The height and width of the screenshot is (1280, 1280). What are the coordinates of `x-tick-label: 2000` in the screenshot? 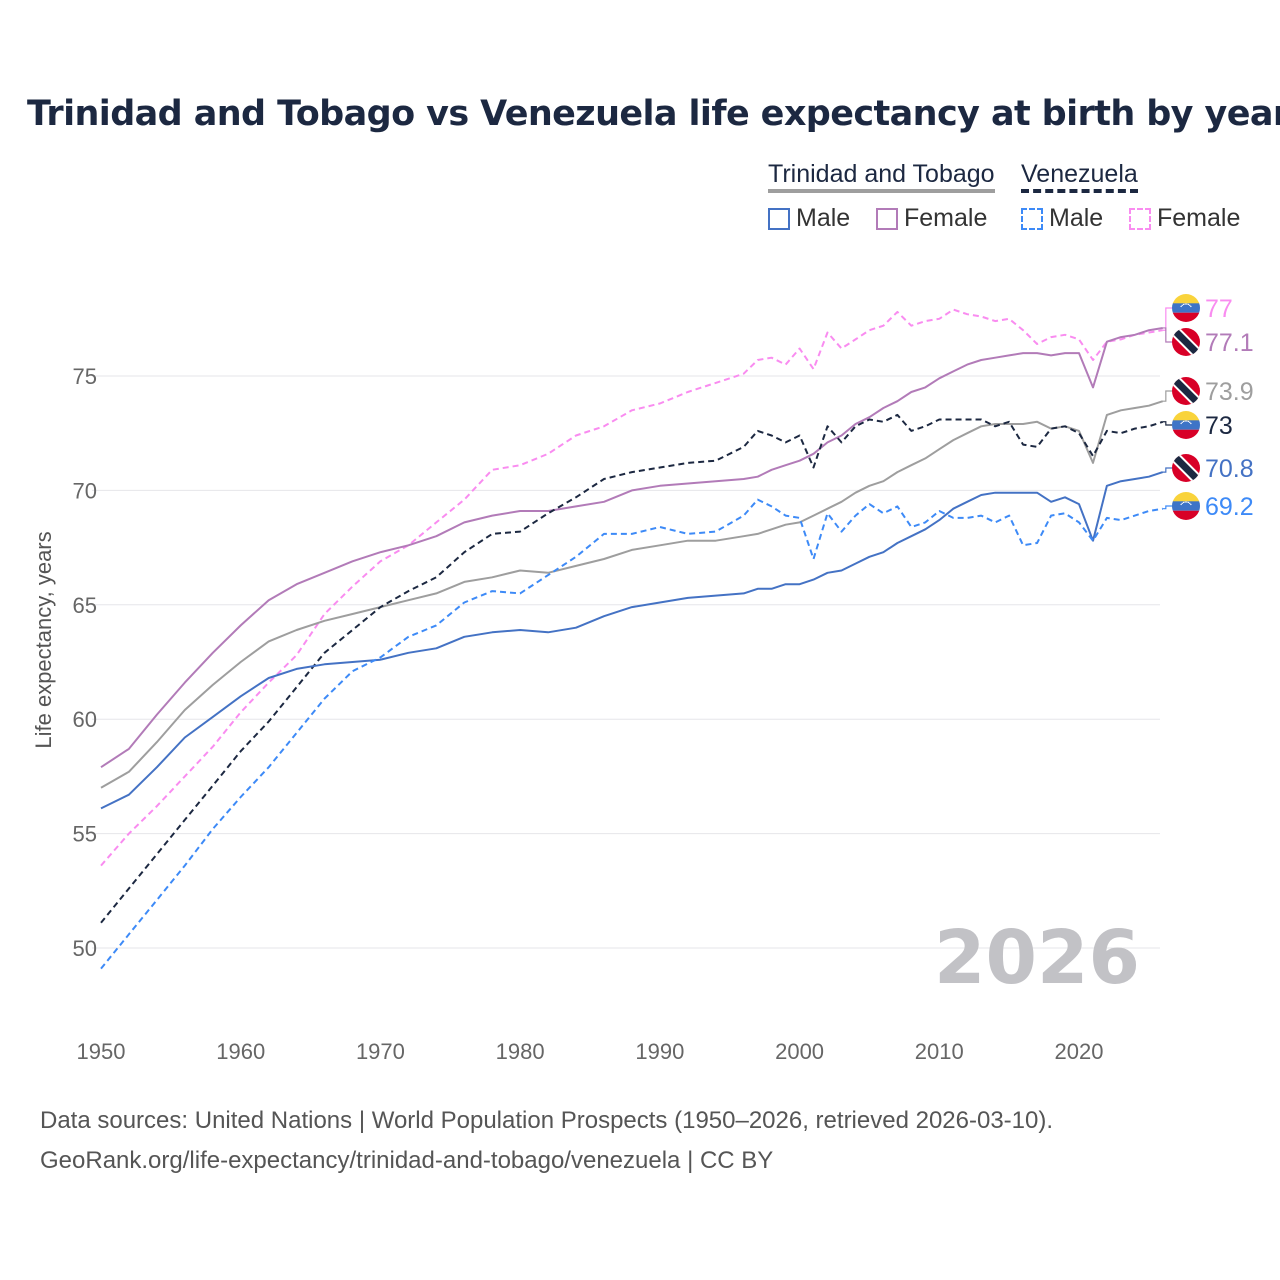 It's located at (799, 1051).